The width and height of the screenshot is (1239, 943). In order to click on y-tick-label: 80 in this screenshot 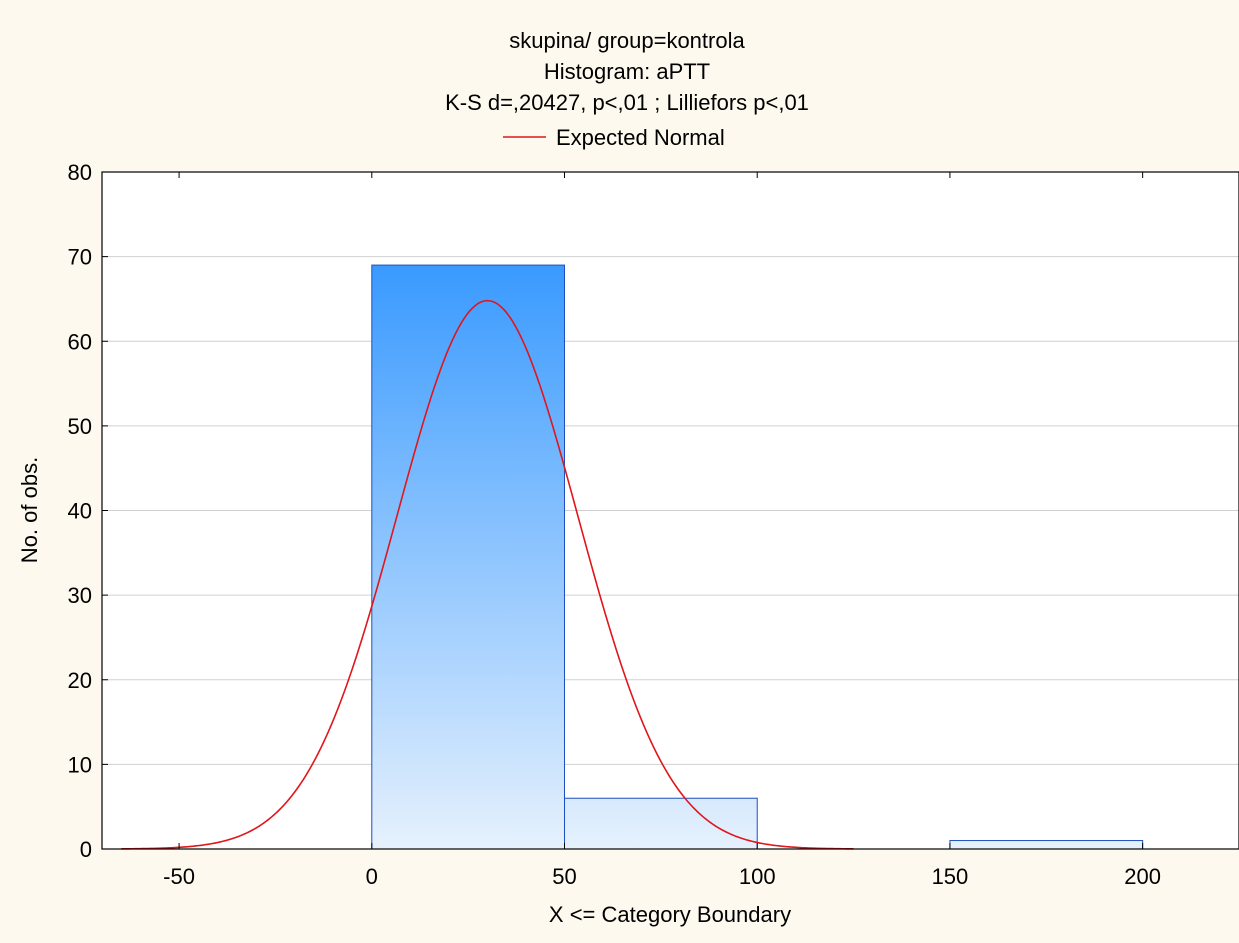, I will do `click(80, 172)`.